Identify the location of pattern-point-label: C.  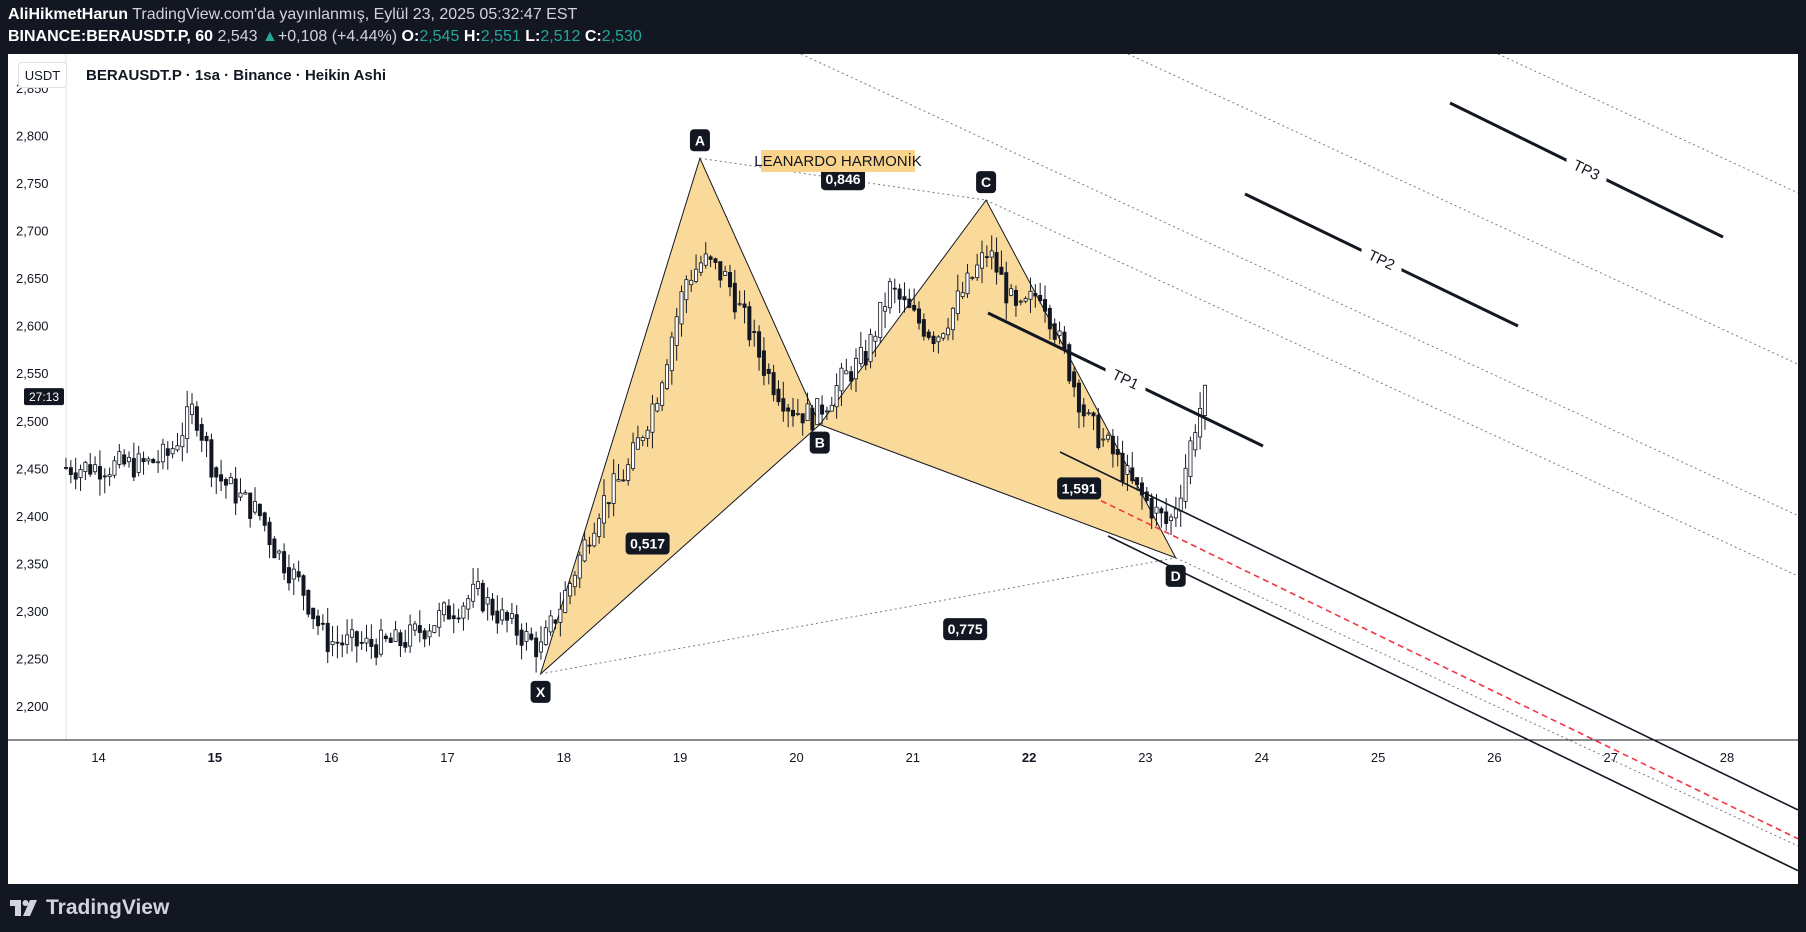
(986, 182).